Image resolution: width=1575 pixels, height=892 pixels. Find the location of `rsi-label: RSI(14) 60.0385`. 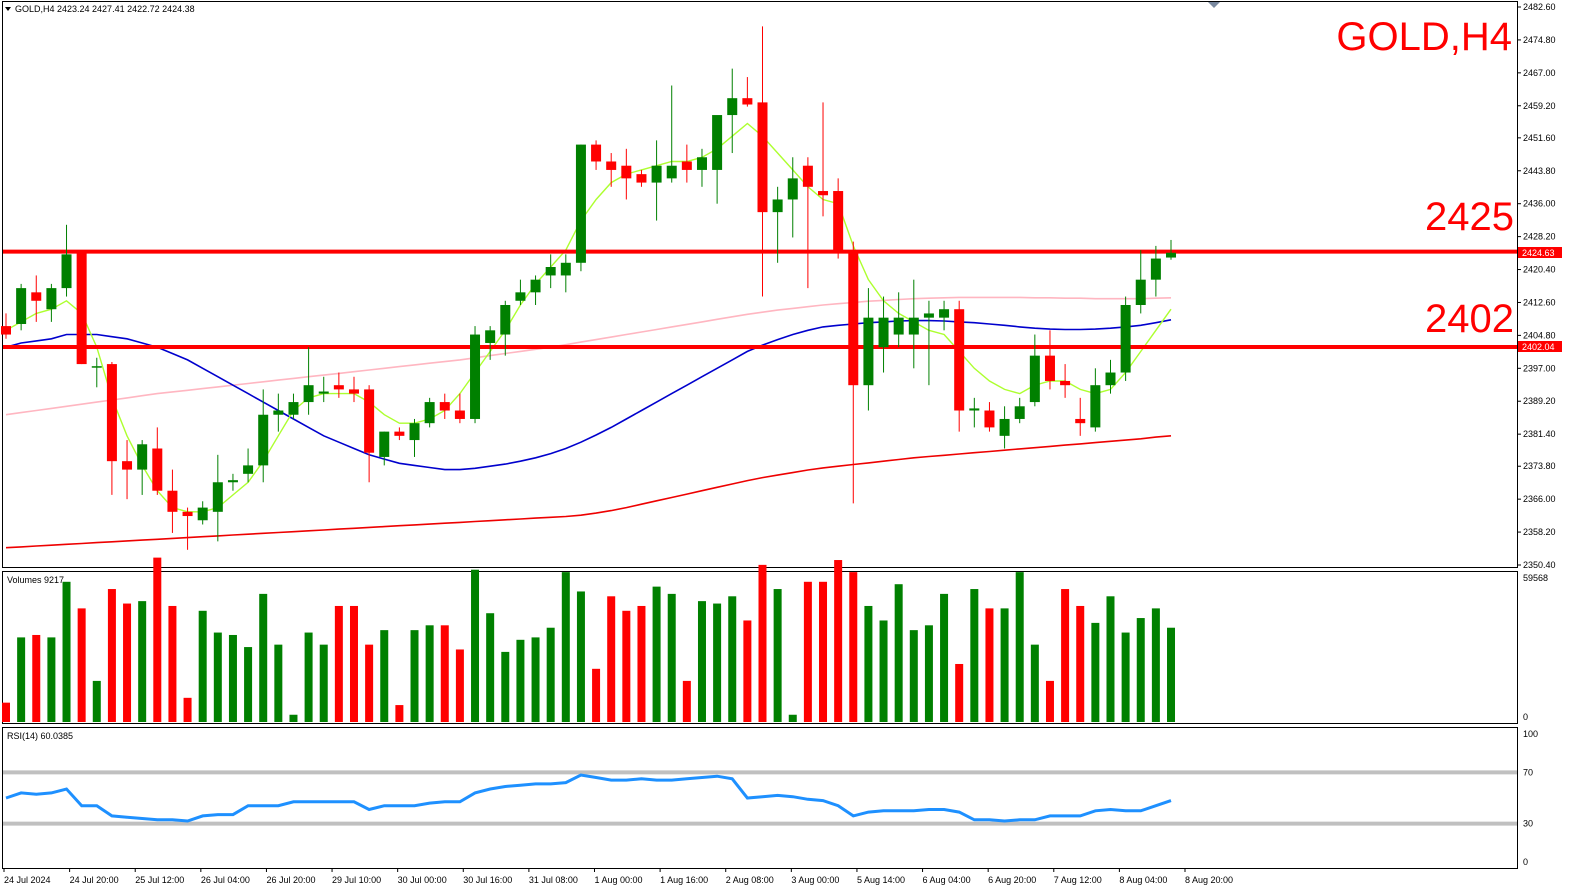

rsi-label: RSI(14) 60.0385 is located at coordinates (40, 736).